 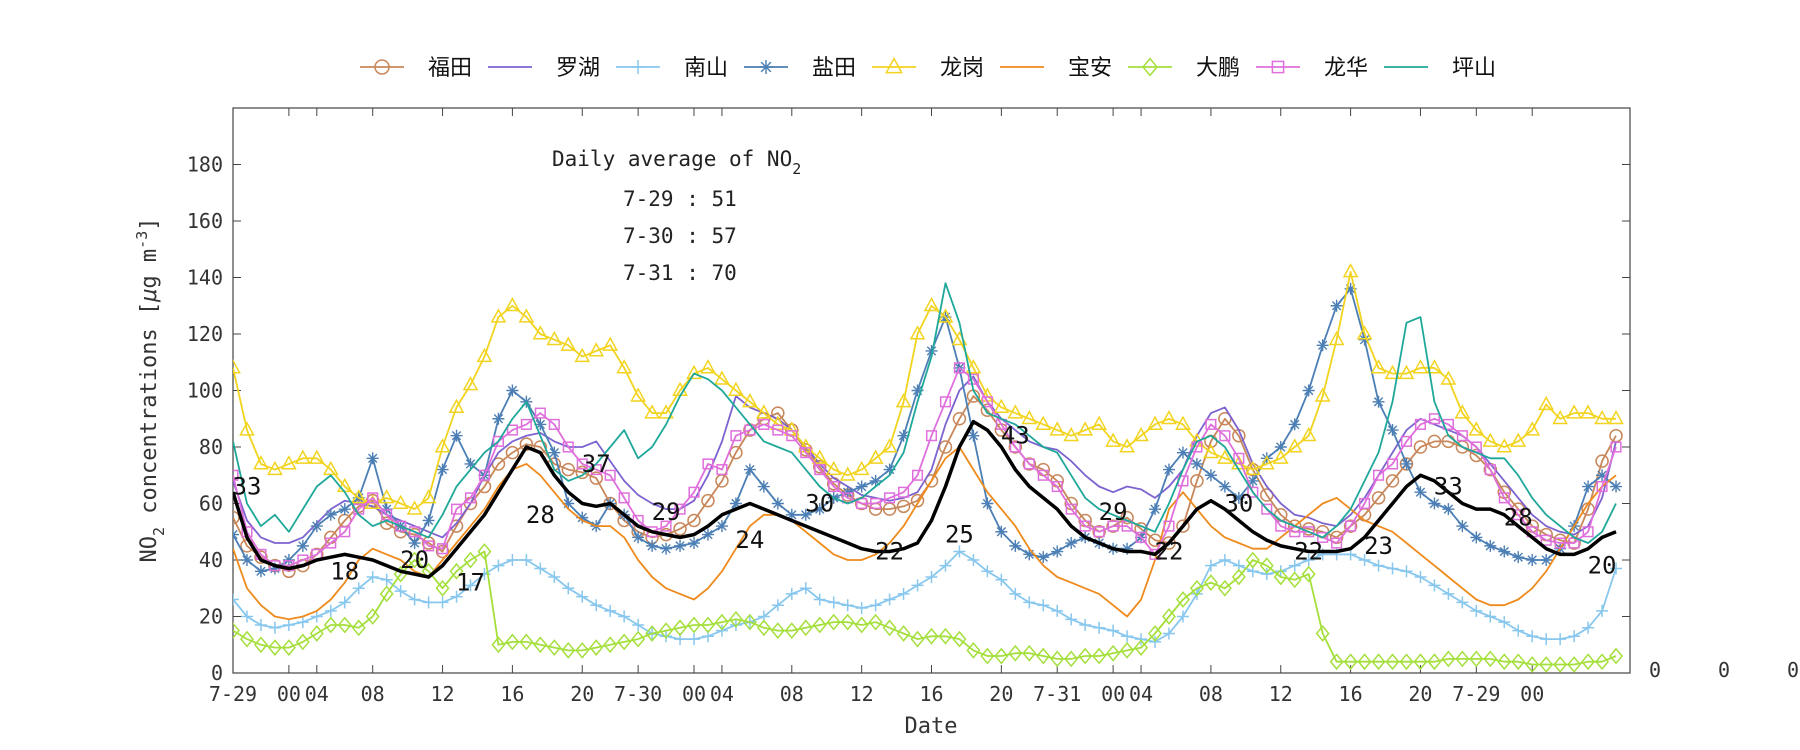 What do you see at coordinates (800, 68) in the screenshot?
I see `legend-item-盐田: 盐田` at bounding box center [800, 68].